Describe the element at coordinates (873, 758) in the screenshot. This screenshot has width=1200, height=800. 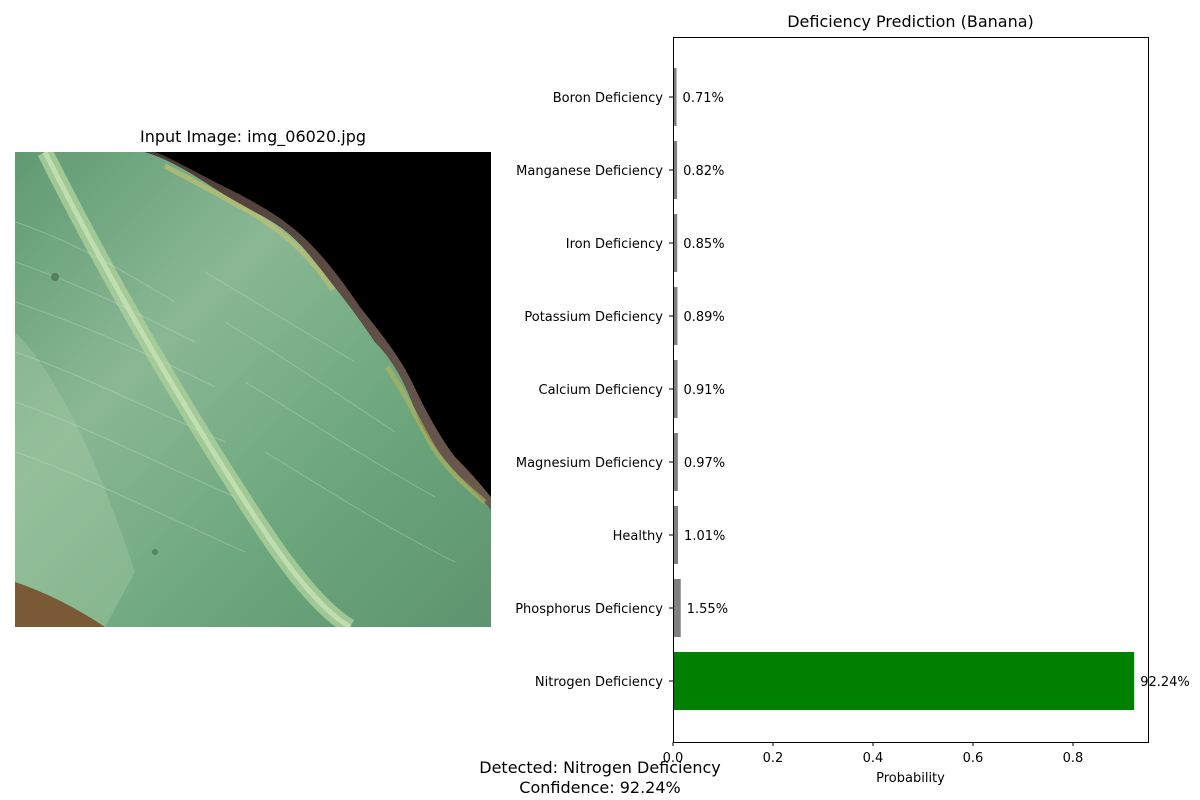
I see `x-tick-label-2: 0.4` at that location.